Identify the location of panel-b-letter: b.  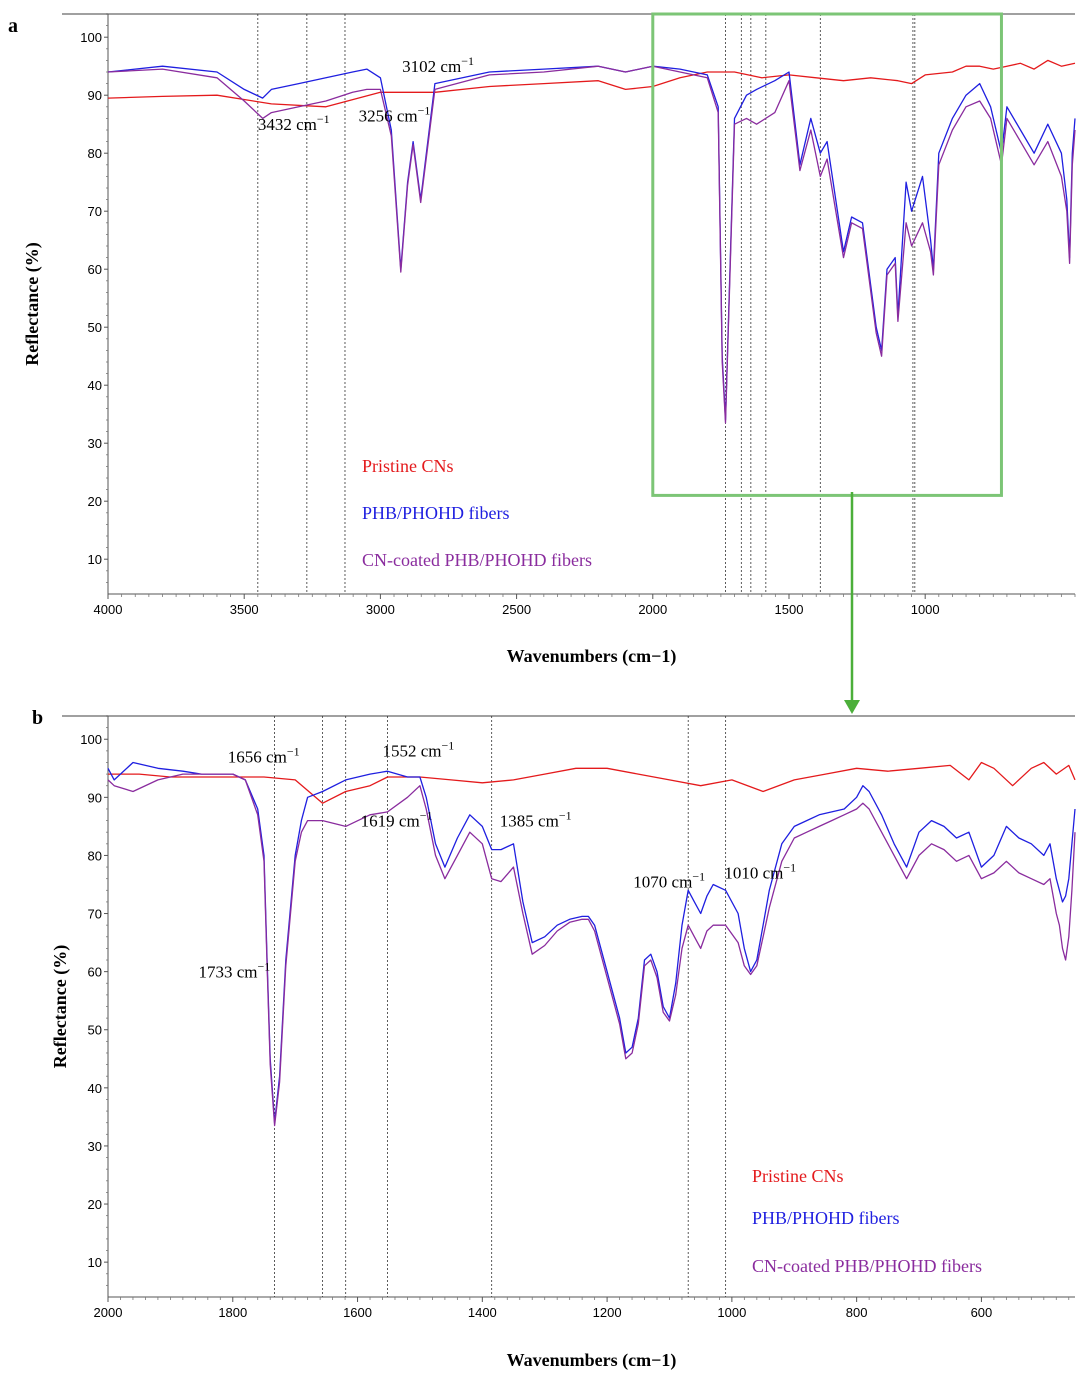
(37, 718).